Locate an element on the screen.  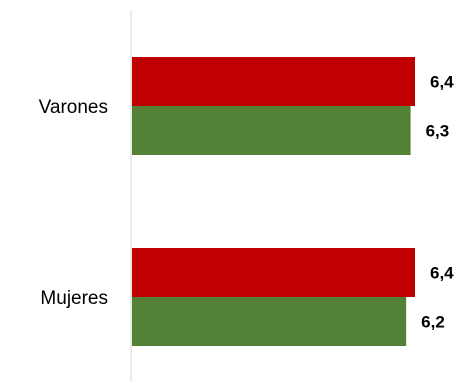
category-label-mujeres: Mujeres is located at coordinates (74, 298).